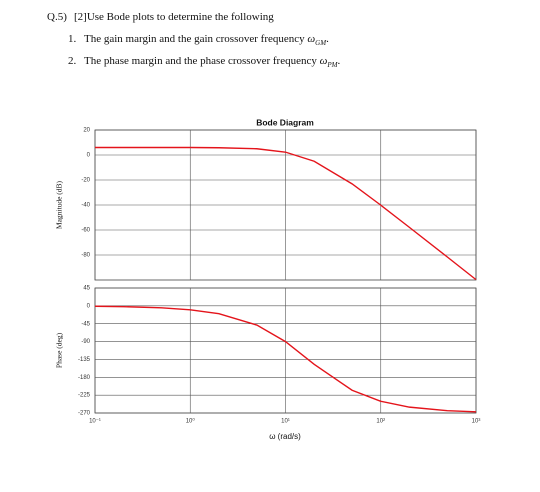 This screenshot has height=492, width=540. Describe the element at coordinates (332, 65) in the screenshot. I see `subscript: PM` at that location.